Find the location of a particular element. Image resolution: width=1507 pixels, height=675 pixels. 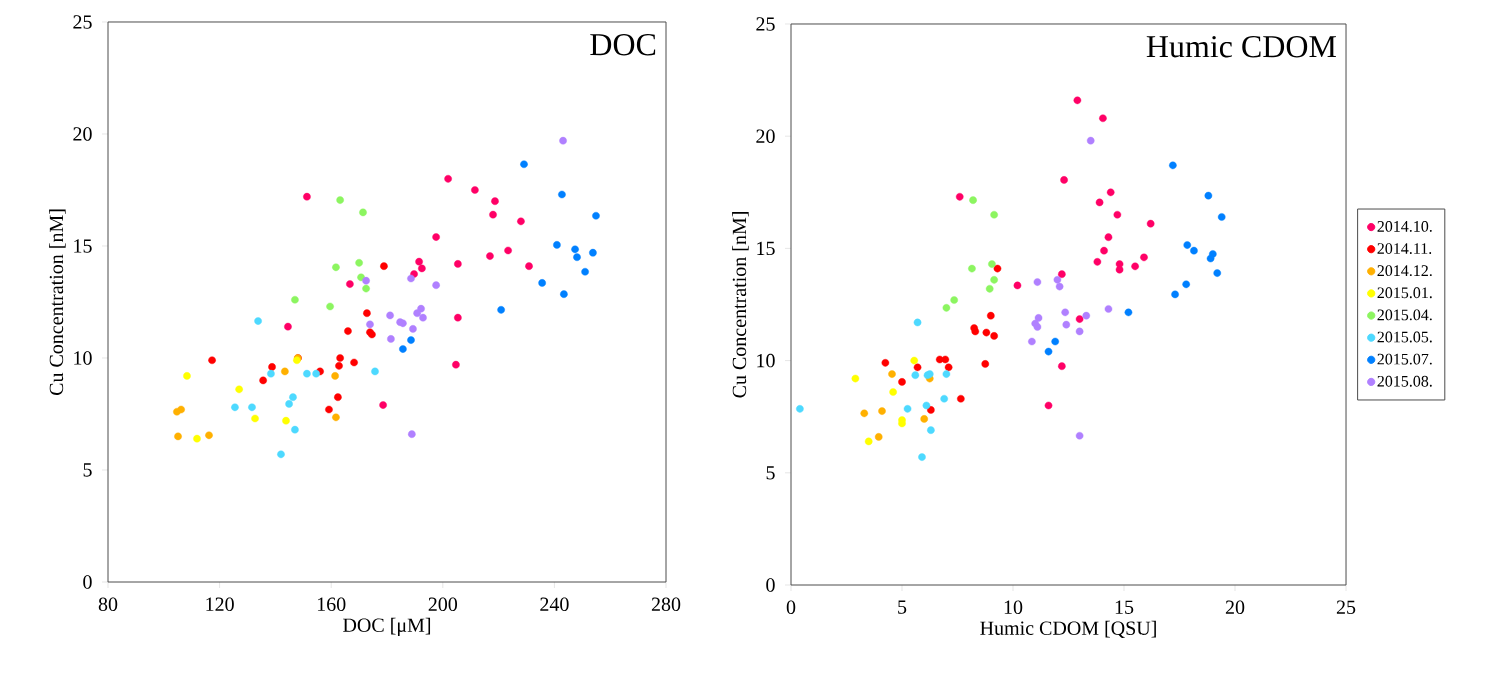

legend-label: 2015.05. is located at coordinates (1404, 337).